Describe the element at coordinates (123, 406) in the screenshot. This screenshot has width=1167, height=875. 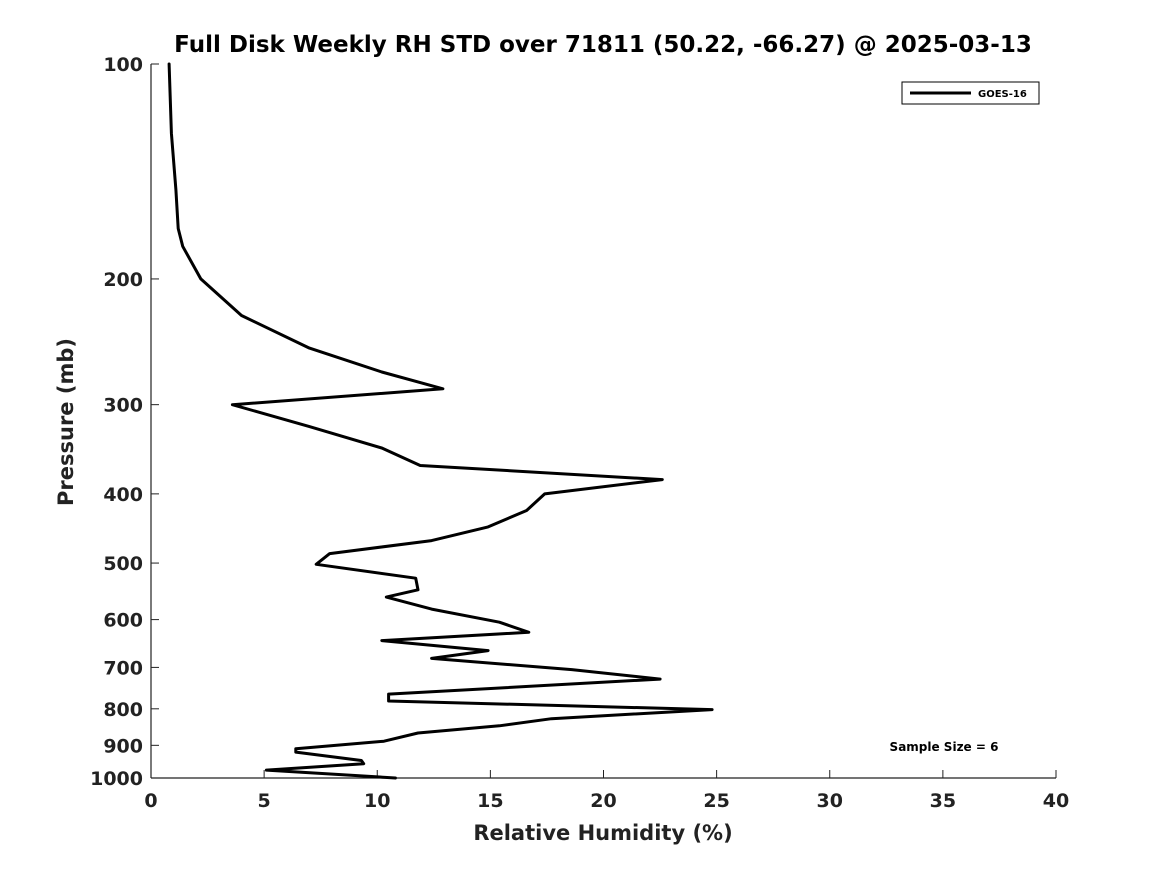
I see `y-tick-label: 300` at that location.